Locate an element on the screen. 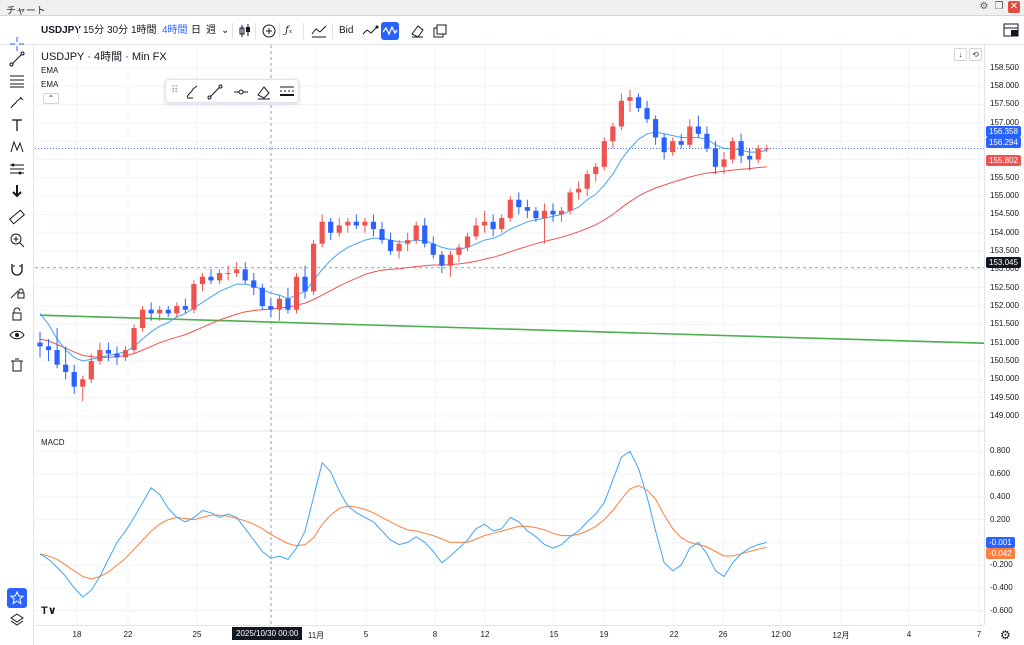 The width and height of the screenshot is (1024, 645). candles-icon is located at coordinates (245, 31).